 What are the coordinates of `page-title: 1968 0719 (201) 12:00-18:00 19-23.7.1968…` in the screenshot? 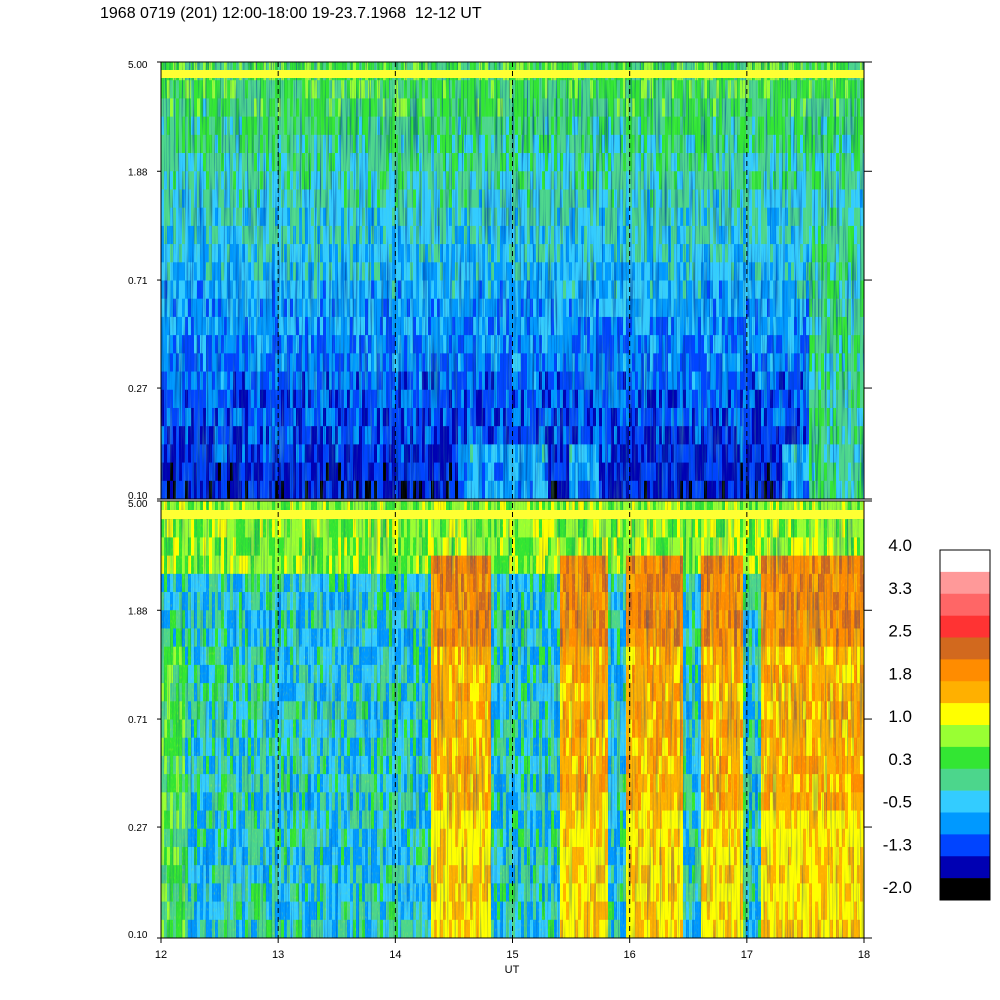 It's located at (291, 13).